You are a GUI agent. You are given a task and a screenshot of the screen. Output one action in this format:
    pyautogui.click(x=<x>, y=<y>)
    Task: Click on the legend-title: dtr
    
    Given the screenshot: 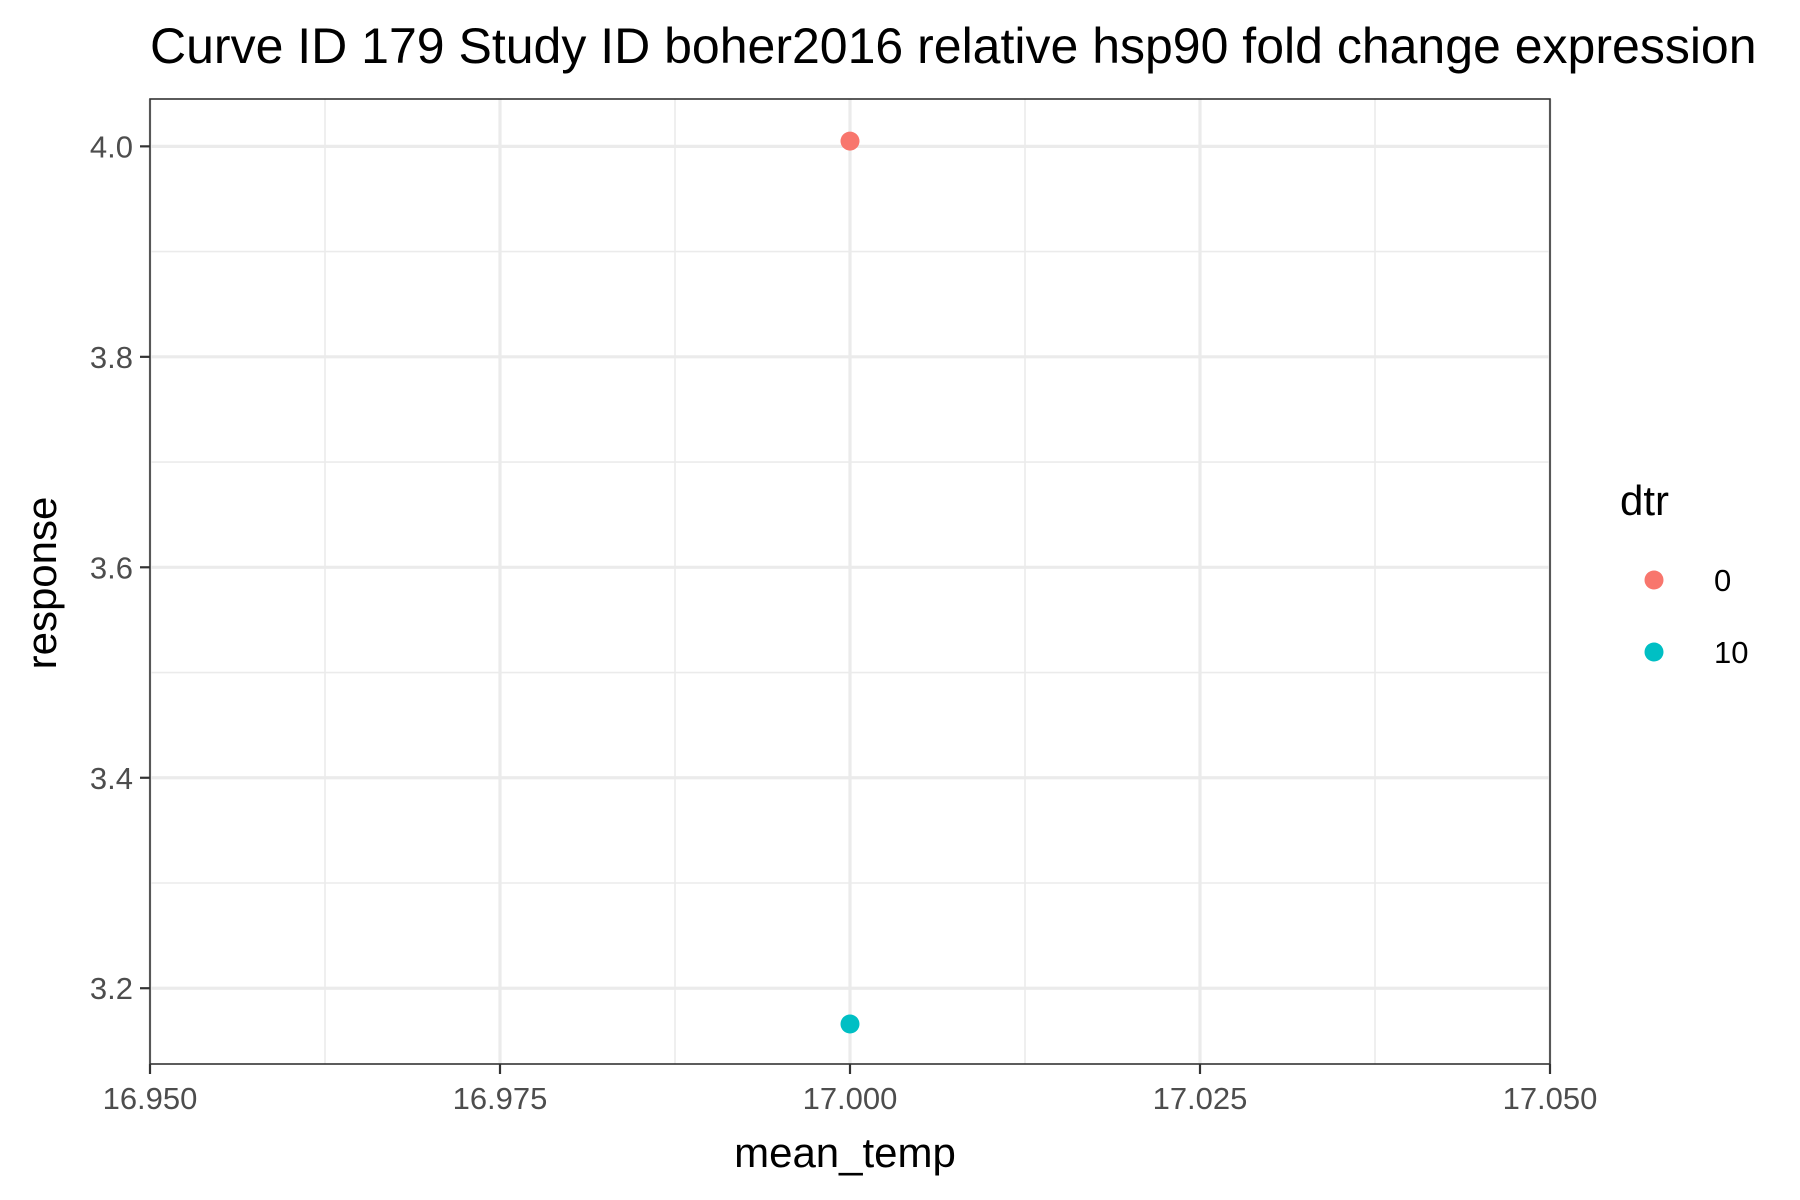 What is the action you would take?
    pyautogui.click(x=1644, y=500)
    